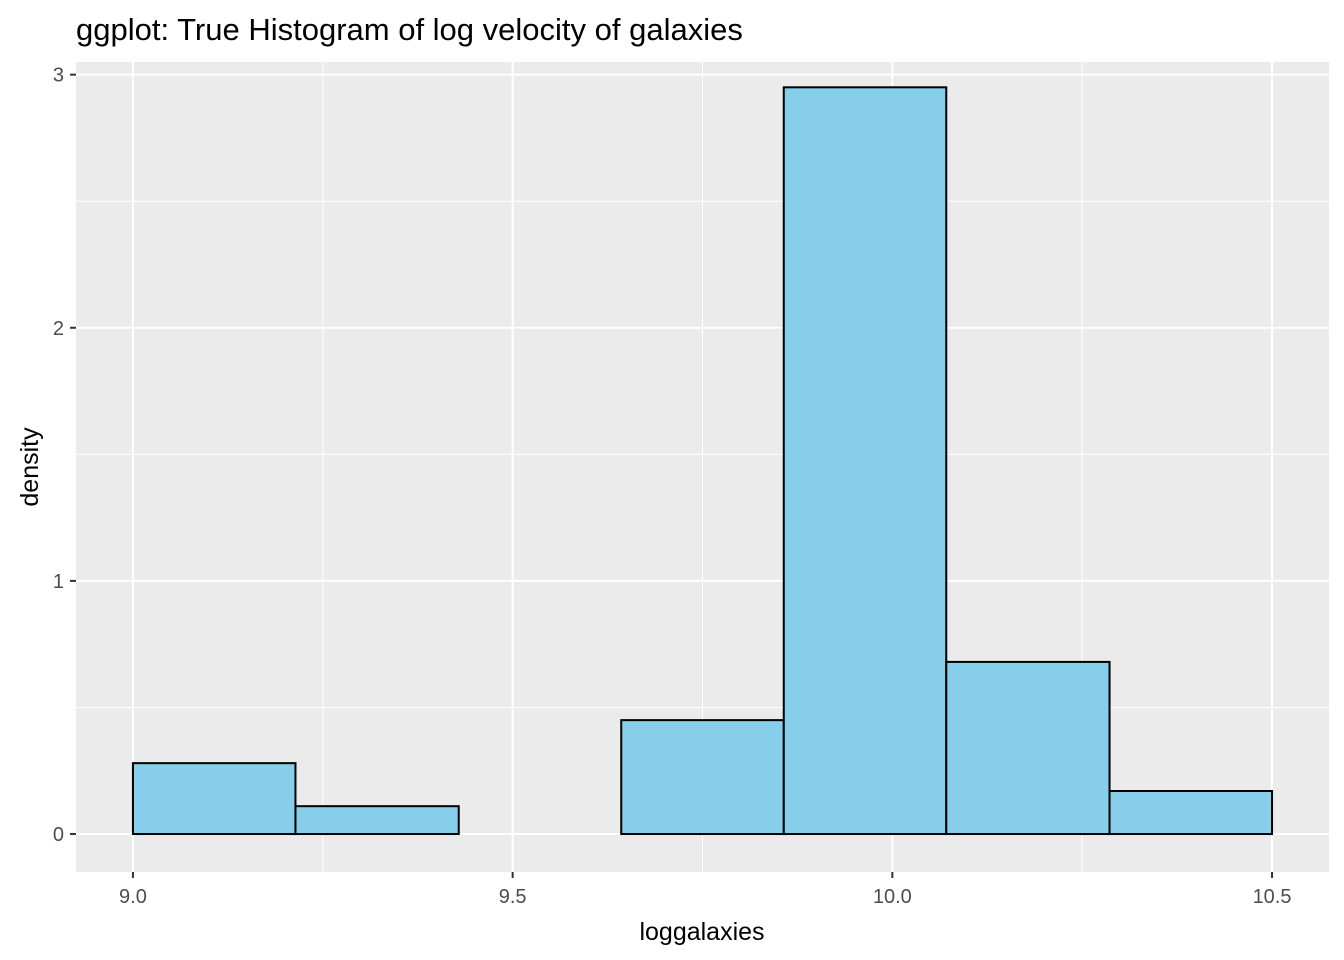  I want to click on x-tick-label: 10.0, so click(892, 897).